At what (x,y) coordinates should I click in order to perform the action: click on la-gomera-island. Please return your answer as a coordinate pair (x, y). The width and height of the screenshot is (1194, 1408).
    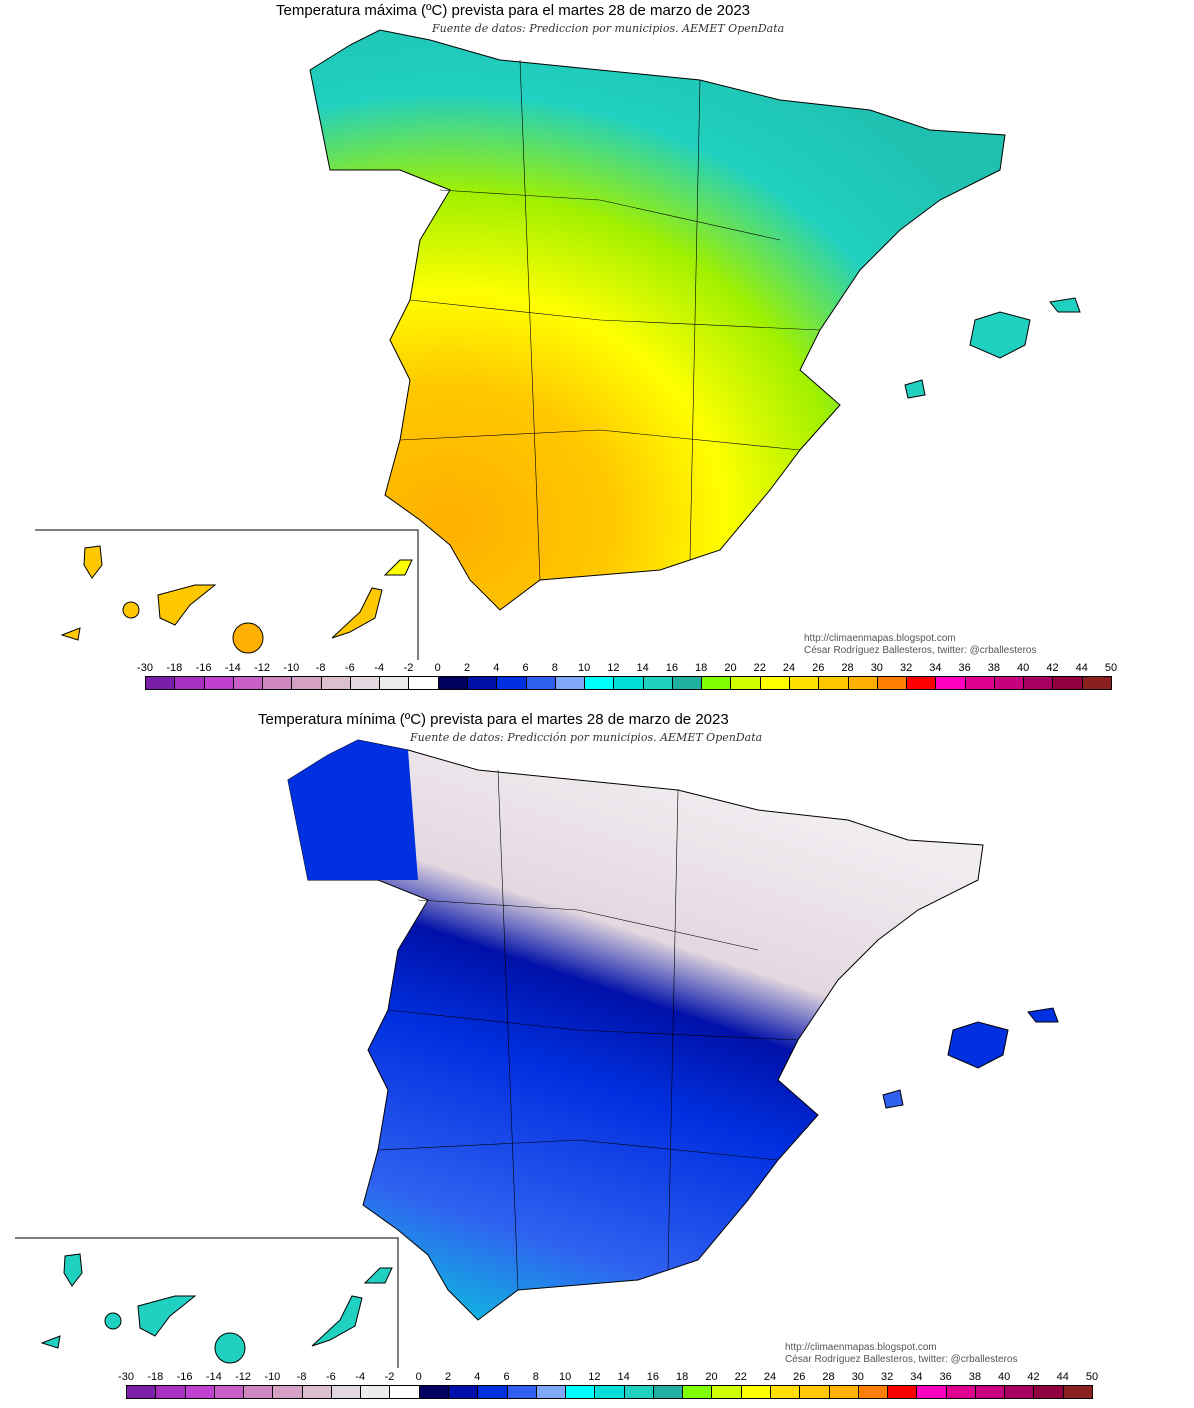
    Looking at the image, I should click on (113, 1321).